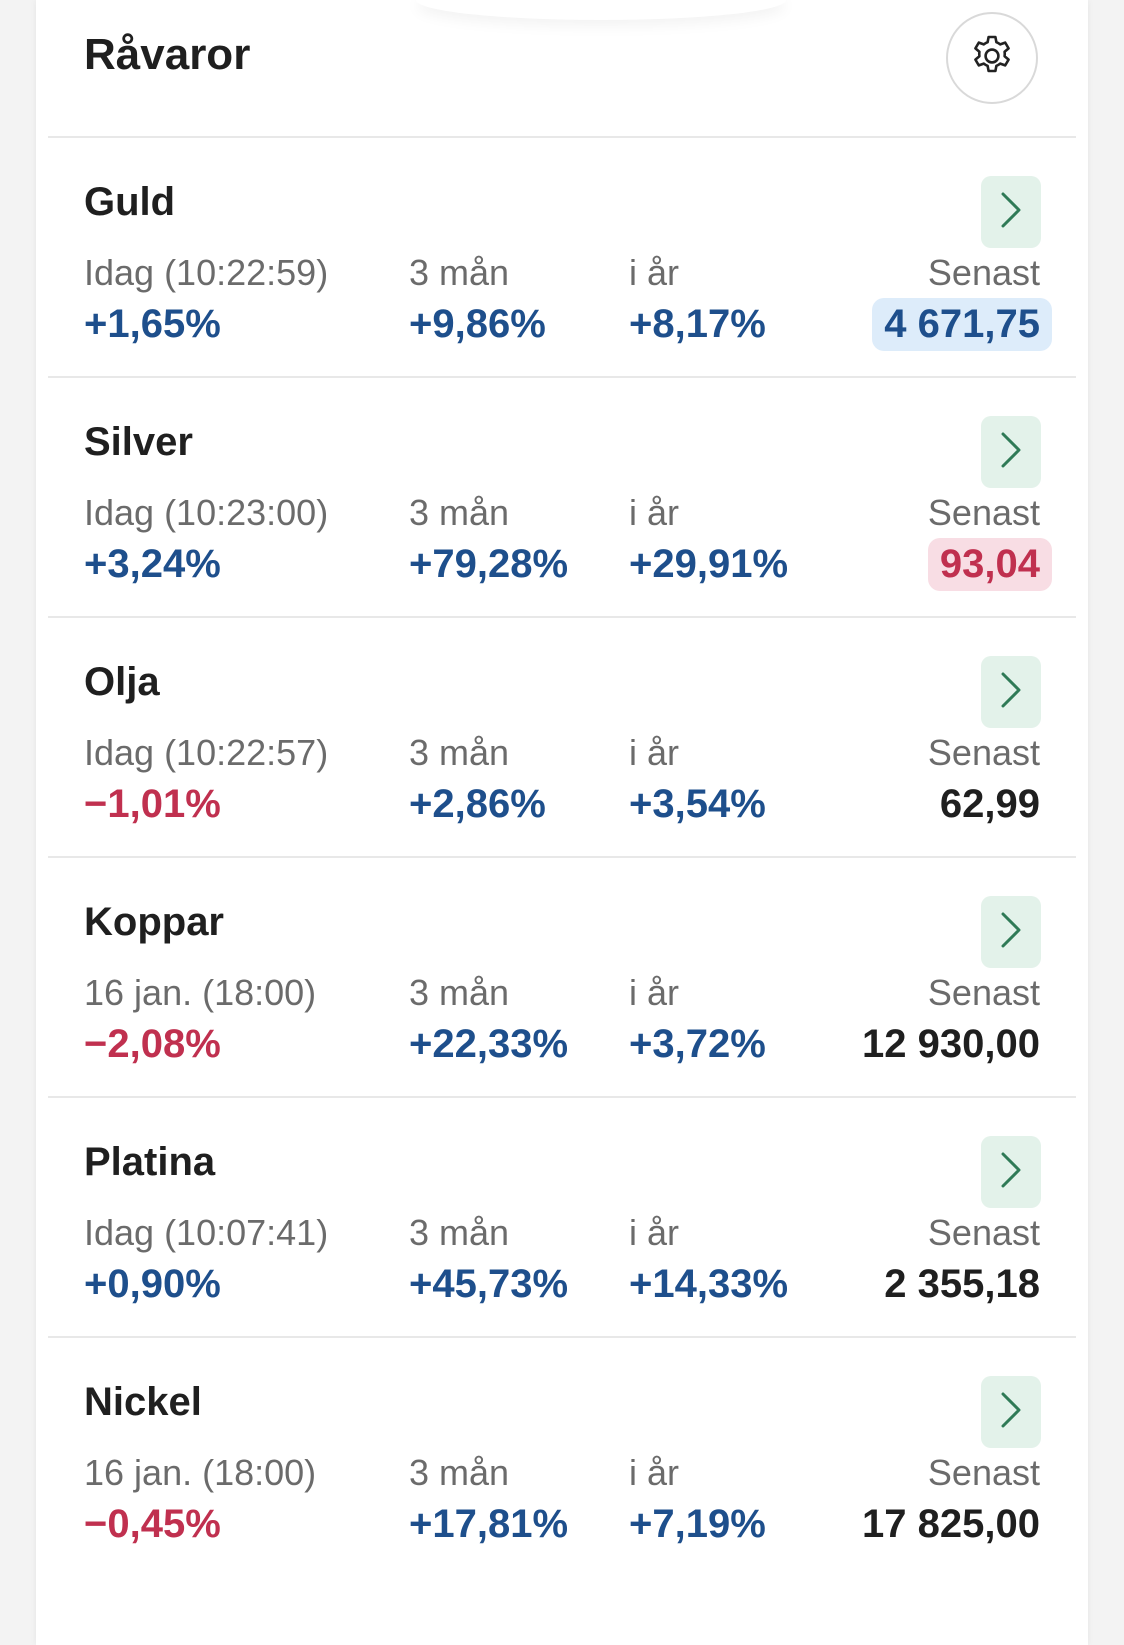  What do you see at coordinates (989, 804) in the screenshot?
I see `last-price: 62,99` at bounding box center [989, 804].